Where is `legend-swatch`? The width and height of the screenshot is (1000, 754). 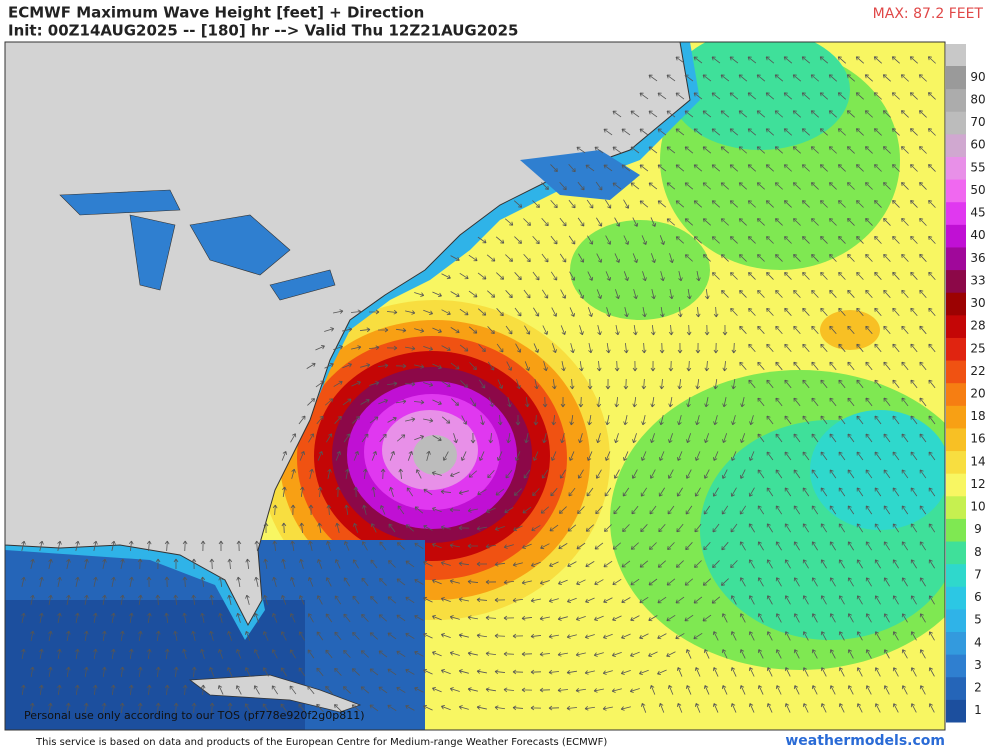
legend-swatch is located at coordinates (956, 78).